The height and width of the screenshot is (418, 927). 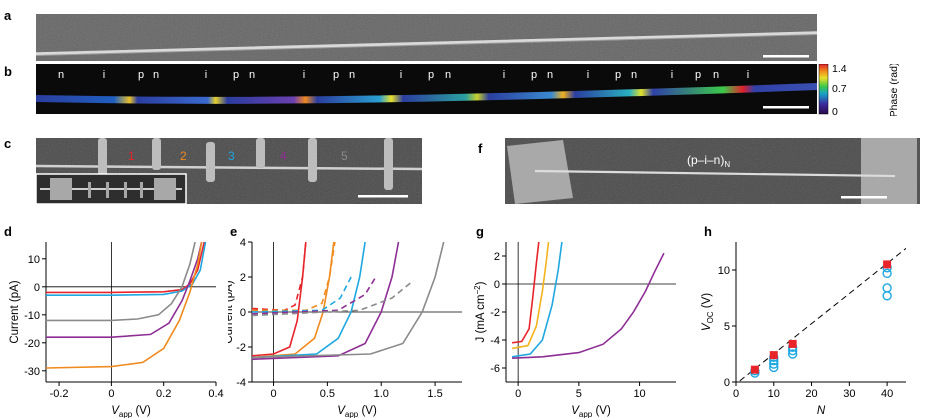 I want to click on chart-e-current-vs-voltage: 0 0.5 1.0 1.5 4 2 0 -2 -4 Vapp (V) Current (pA), so click(x=345, y=327).